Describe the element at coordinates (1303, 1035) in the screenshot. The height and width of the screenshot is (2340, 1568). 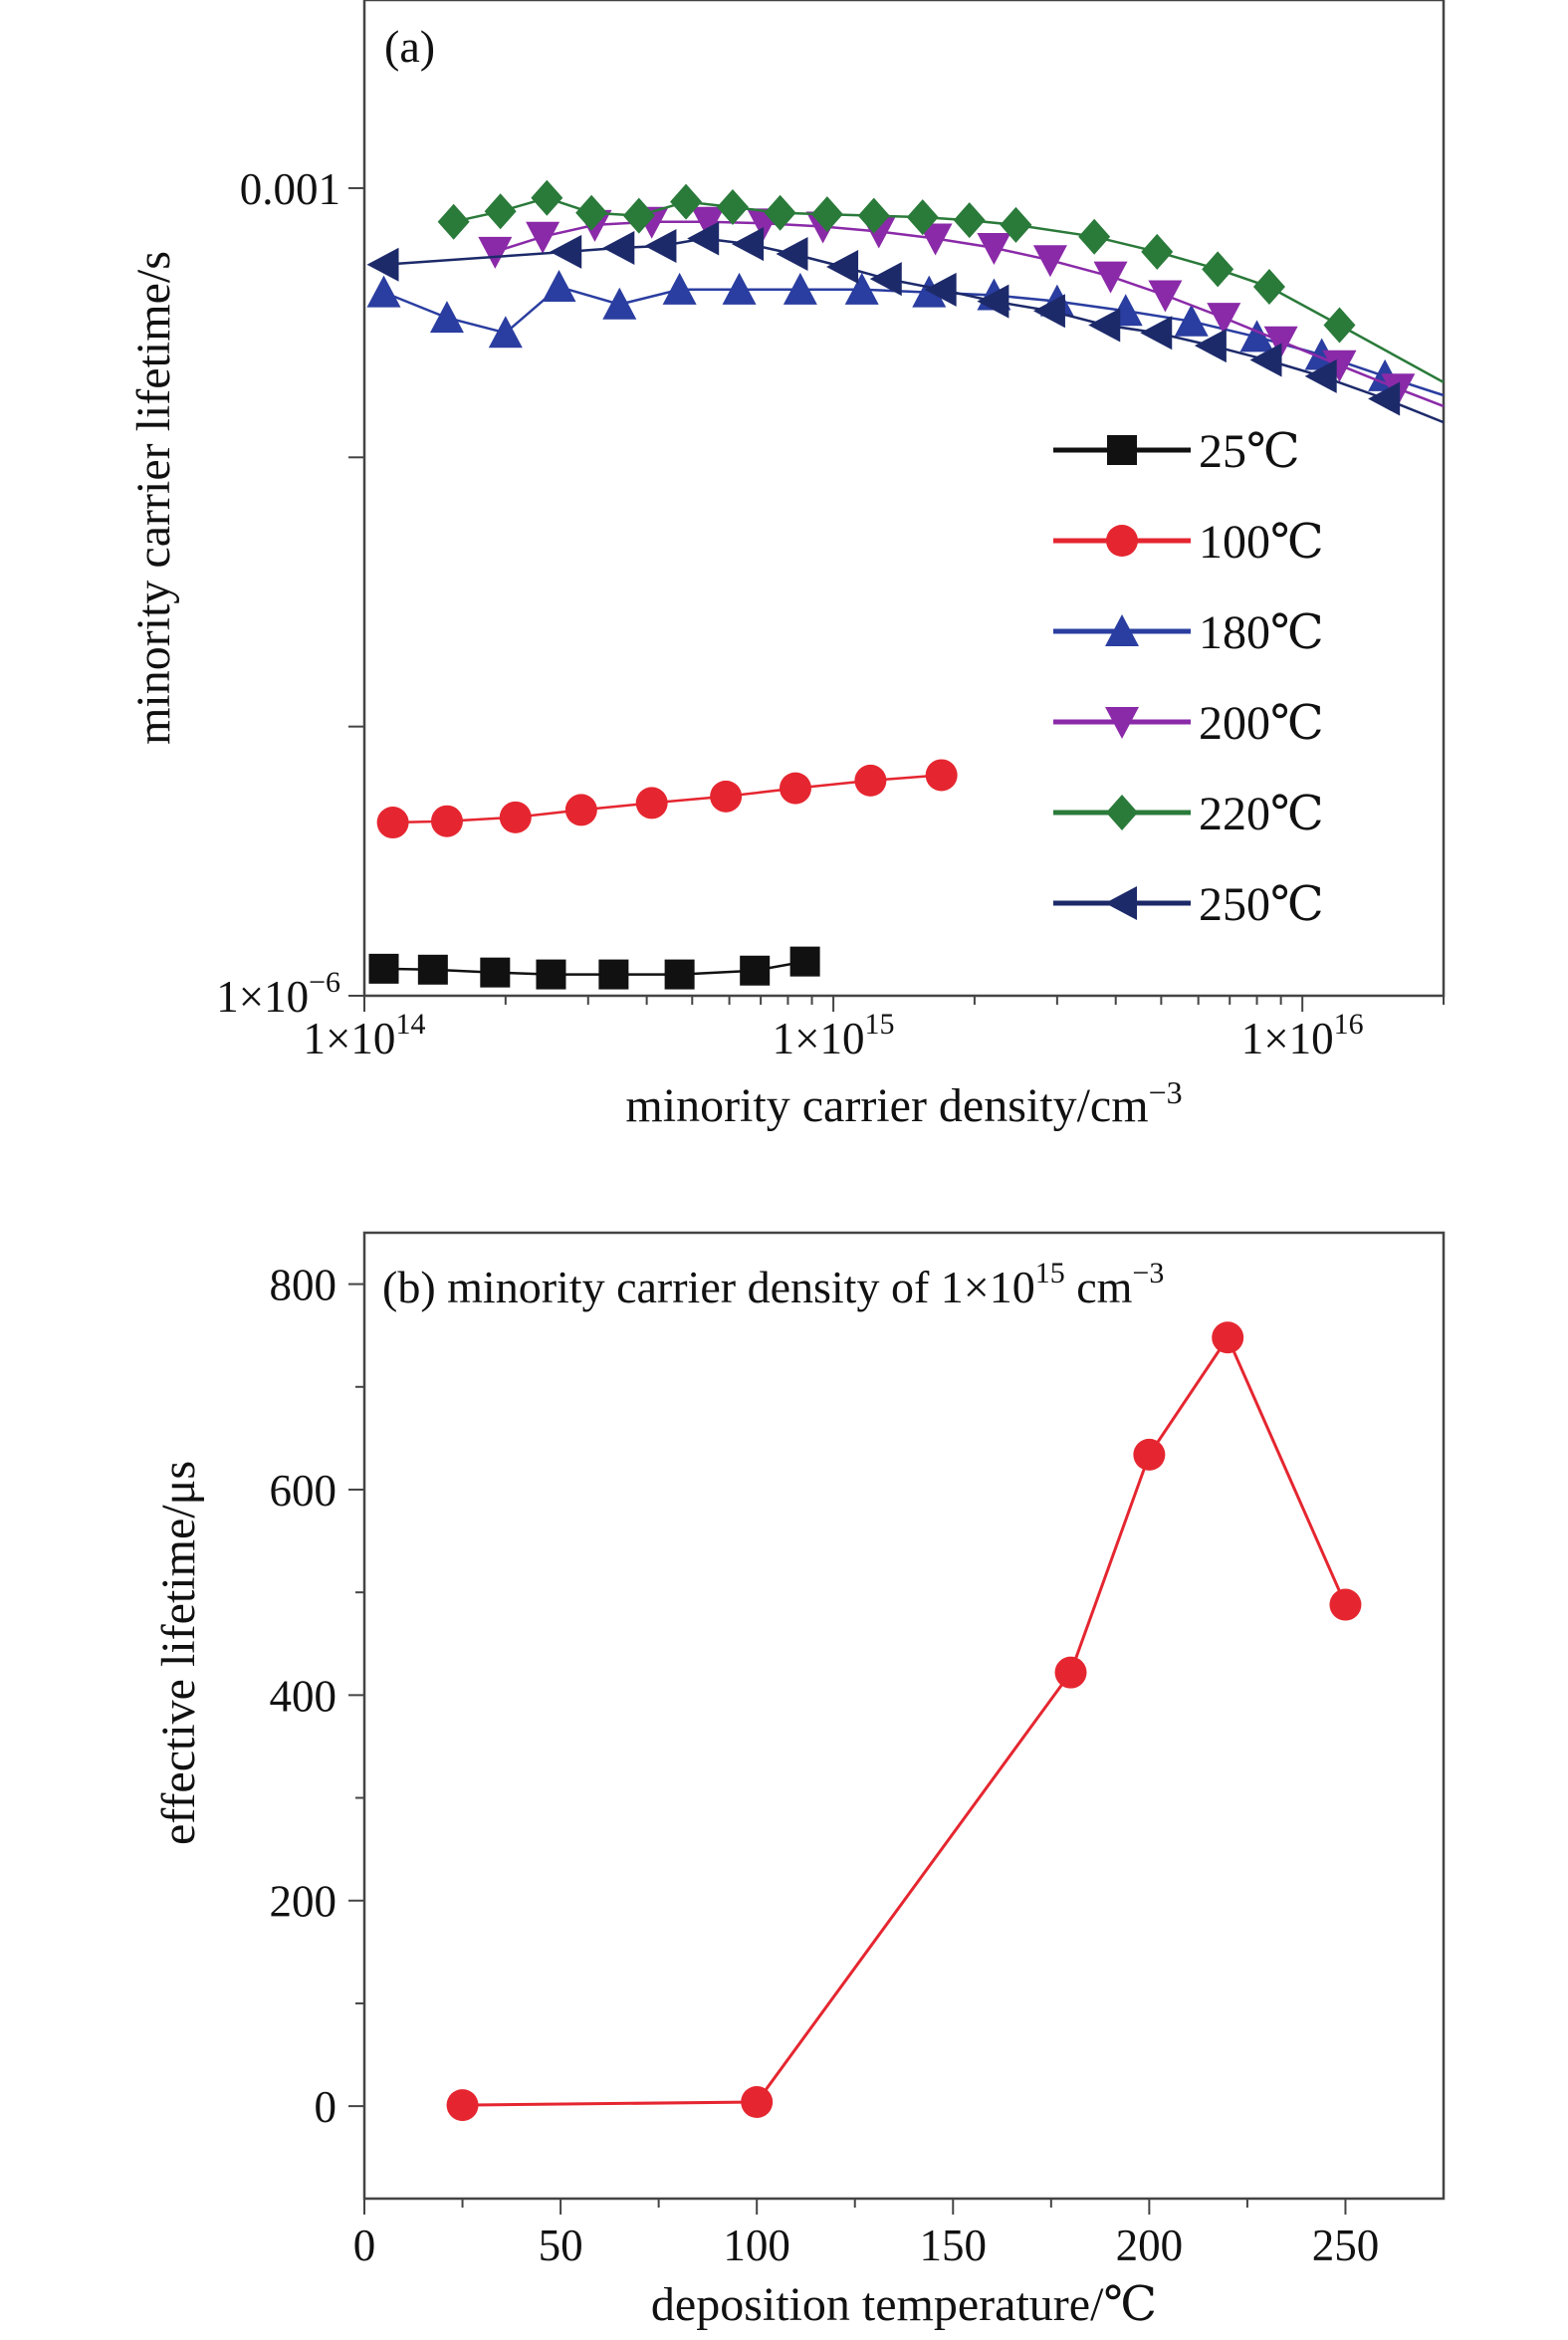
I see `panel-a-x-tick-label: 1×10¹⁶` at that location.